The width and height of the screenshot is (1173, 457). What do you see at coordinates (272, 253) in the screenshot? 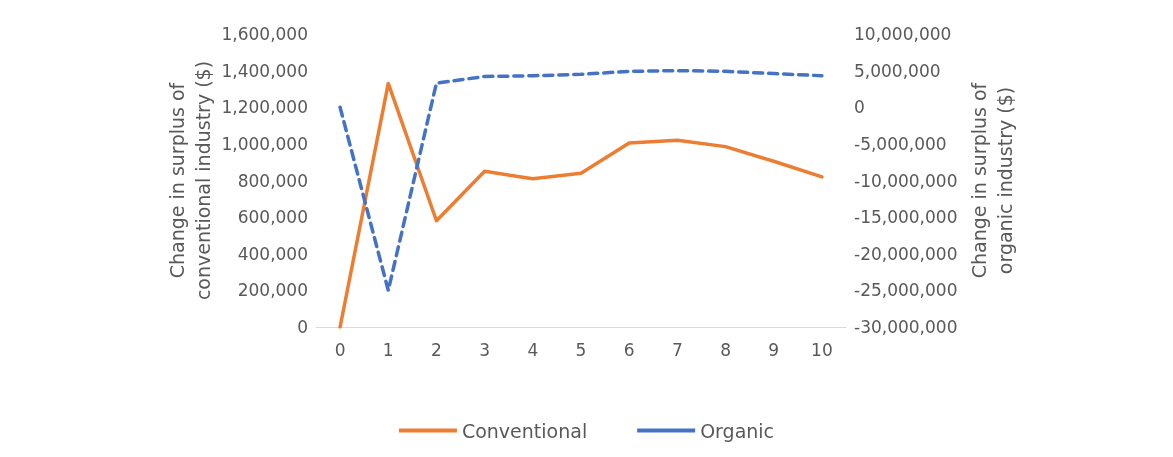
I see `y-tick-label: 400,000` at bounding box center [272, 253].